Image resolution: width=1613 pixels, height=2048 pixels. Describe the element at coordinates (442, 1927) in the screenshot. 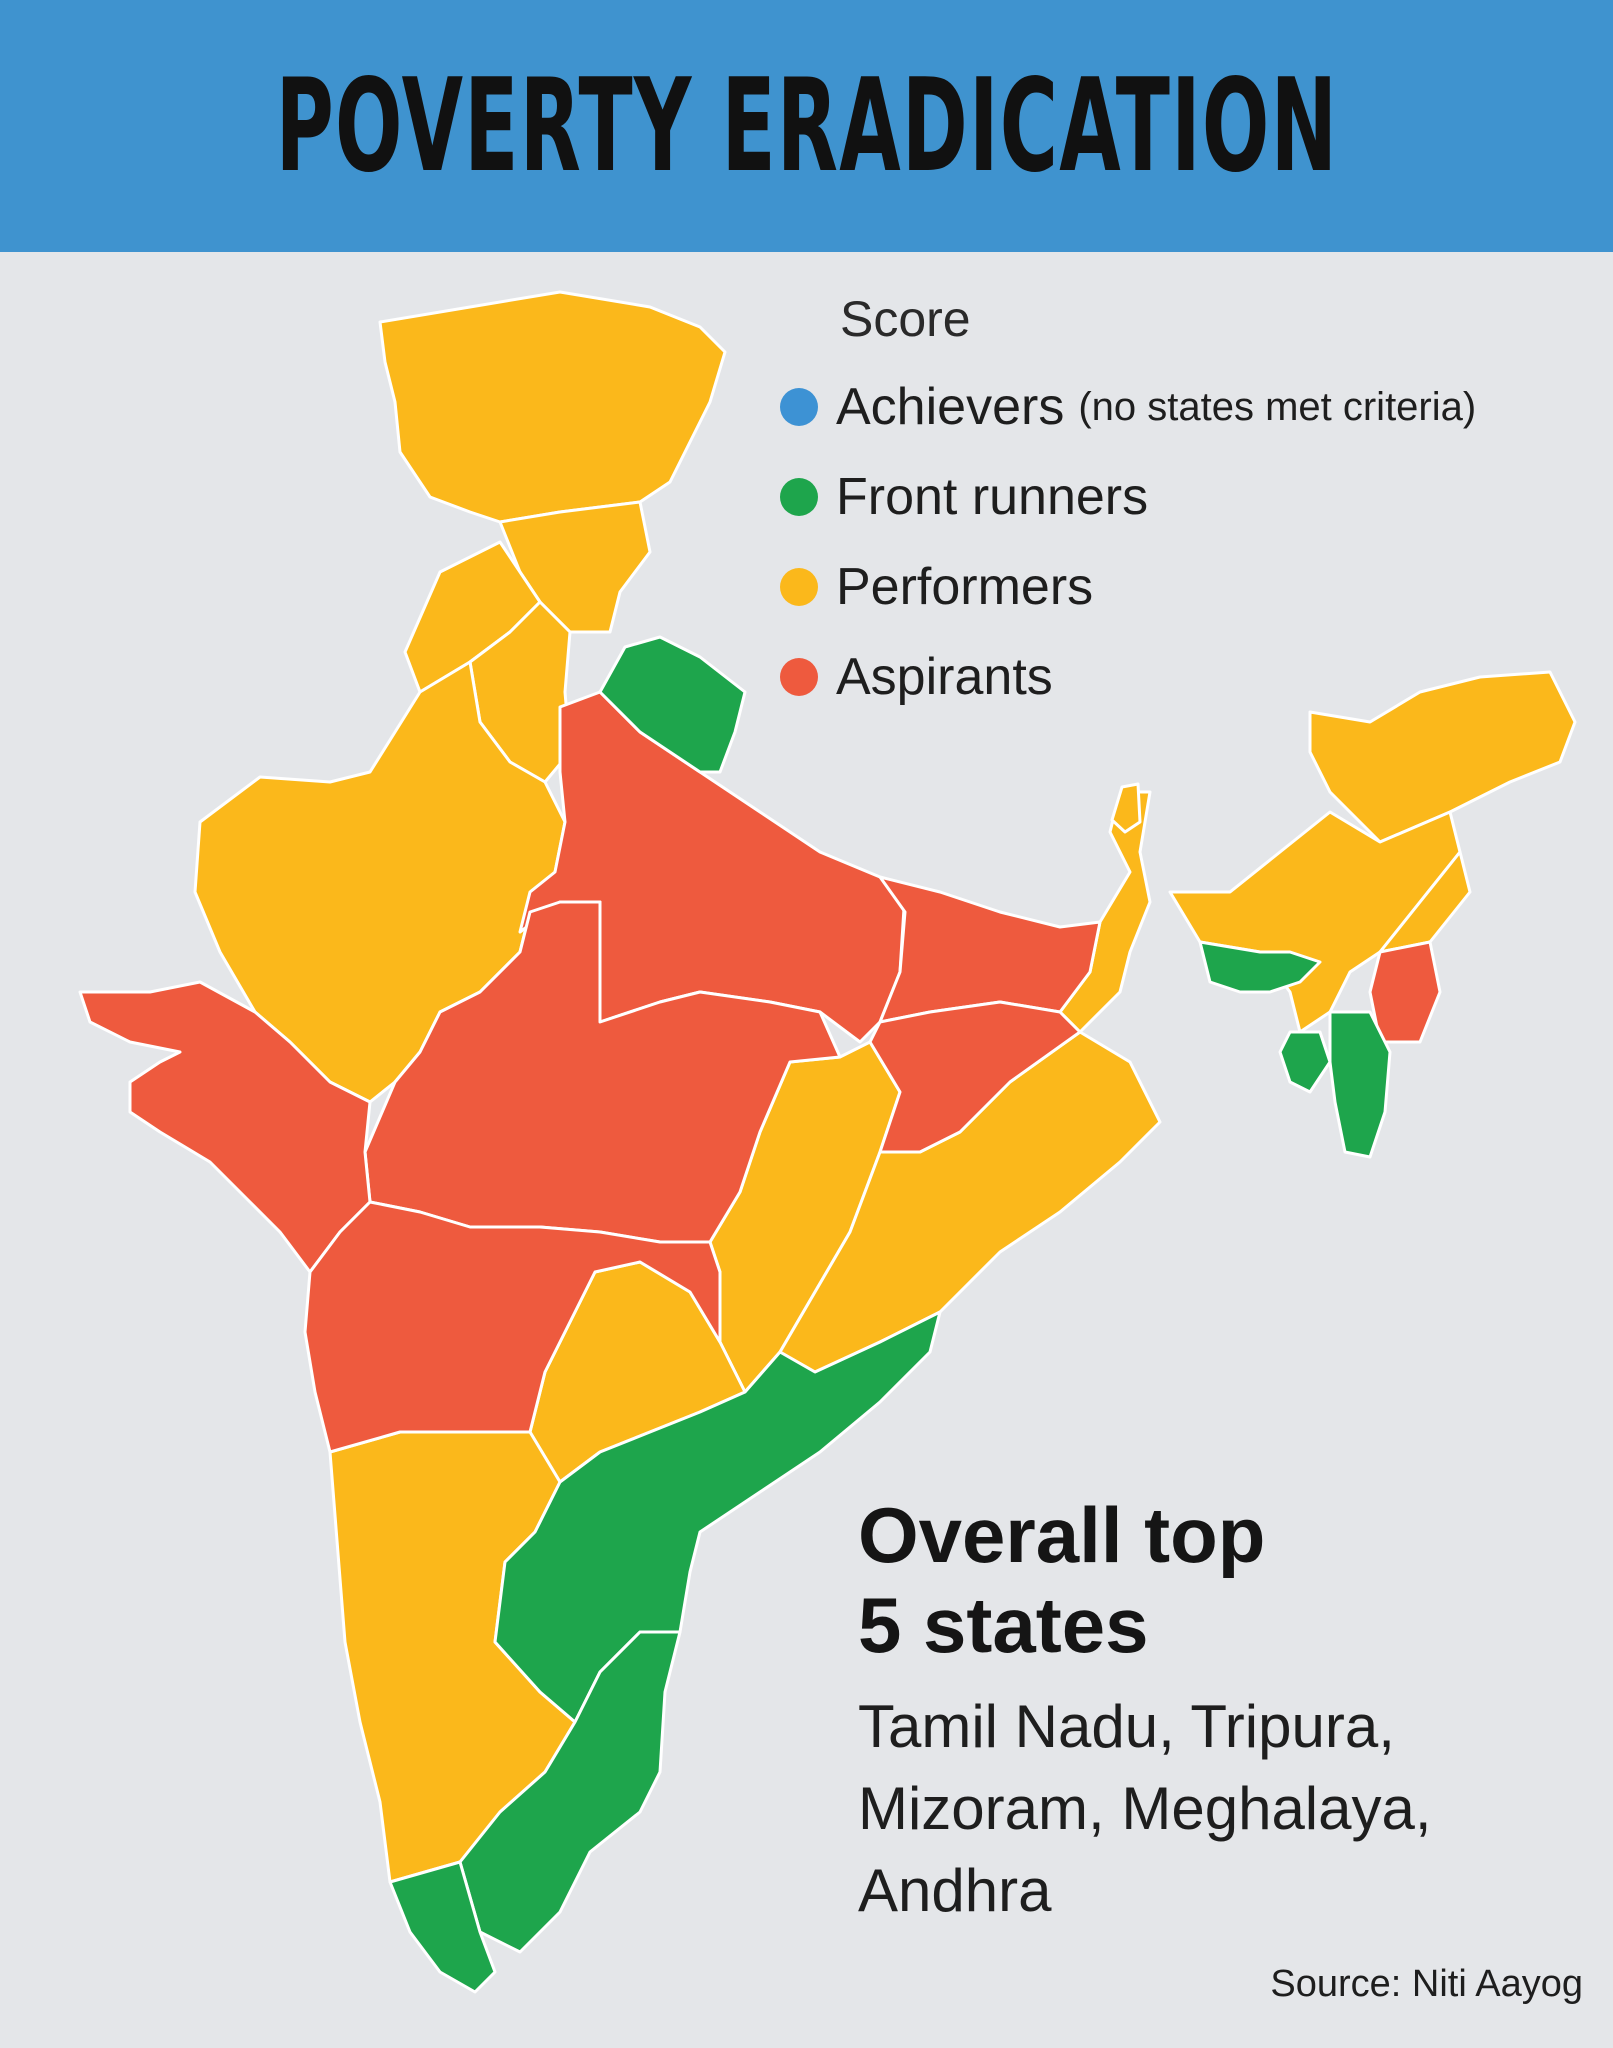

I see `region-kerala` at that location.